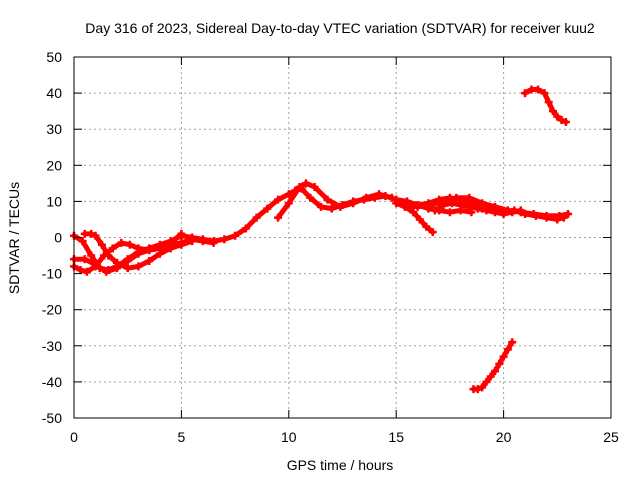 The image size is (640, 480). What do you see at coordinates (52, 346) in the screenshot?
I see `y-tick-label: -30` at bounding box center [52, 346].